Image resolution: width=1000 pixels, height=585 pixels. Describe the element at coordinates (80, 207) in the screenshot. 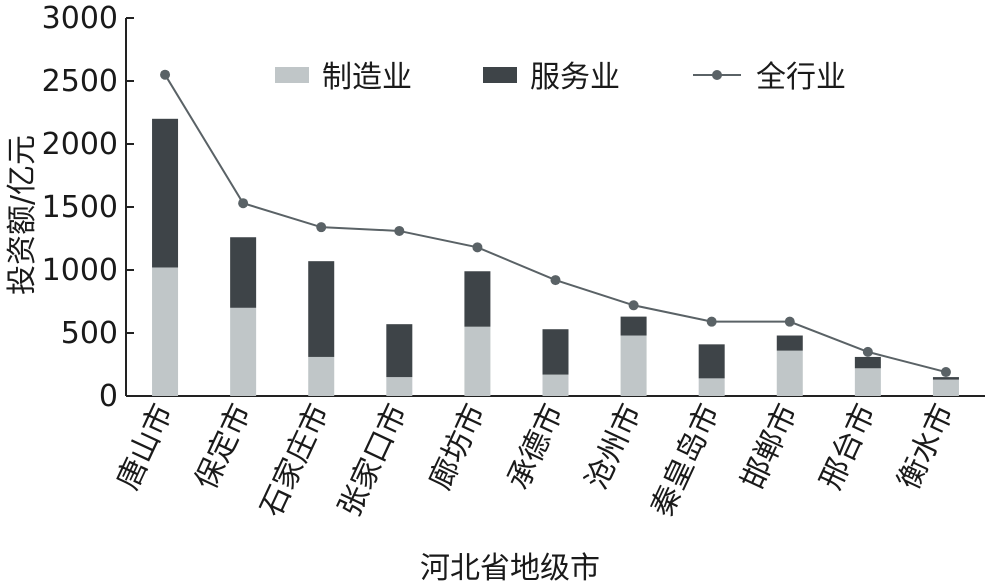

I see `y-tick-label: 1500` at that location.